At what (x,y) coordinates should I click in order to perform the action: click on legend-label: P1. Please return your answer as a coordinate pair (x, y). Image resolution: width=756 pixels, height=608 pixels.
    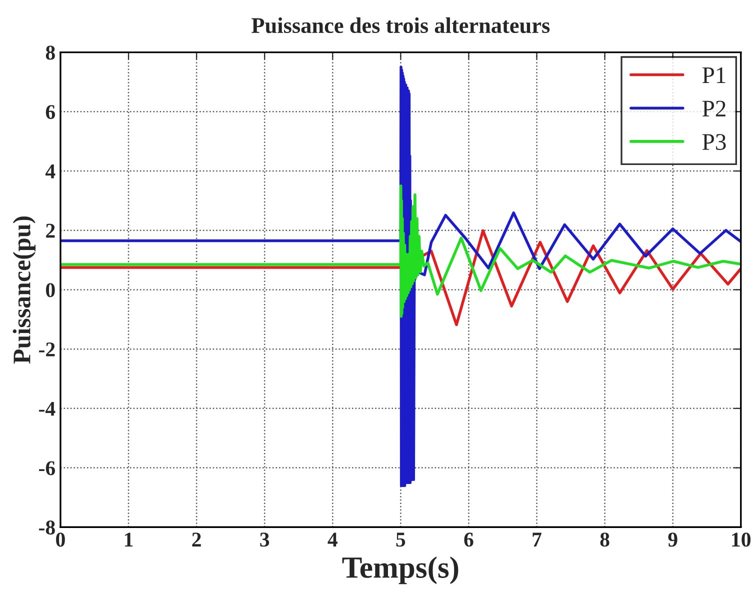
    Looking at the image, I should click on (714, 75).